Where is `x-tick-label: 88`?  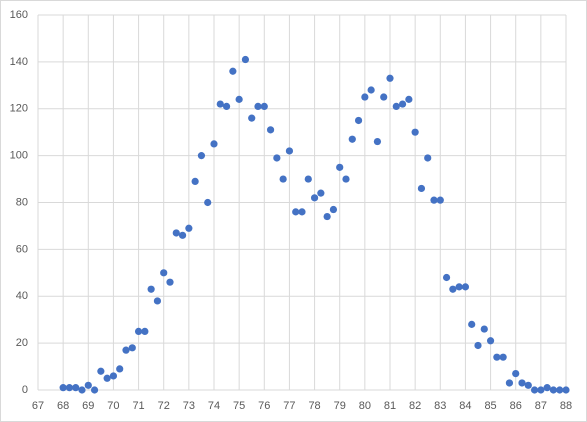
x-tick-label: 88 is located at coordinates (566, 406).